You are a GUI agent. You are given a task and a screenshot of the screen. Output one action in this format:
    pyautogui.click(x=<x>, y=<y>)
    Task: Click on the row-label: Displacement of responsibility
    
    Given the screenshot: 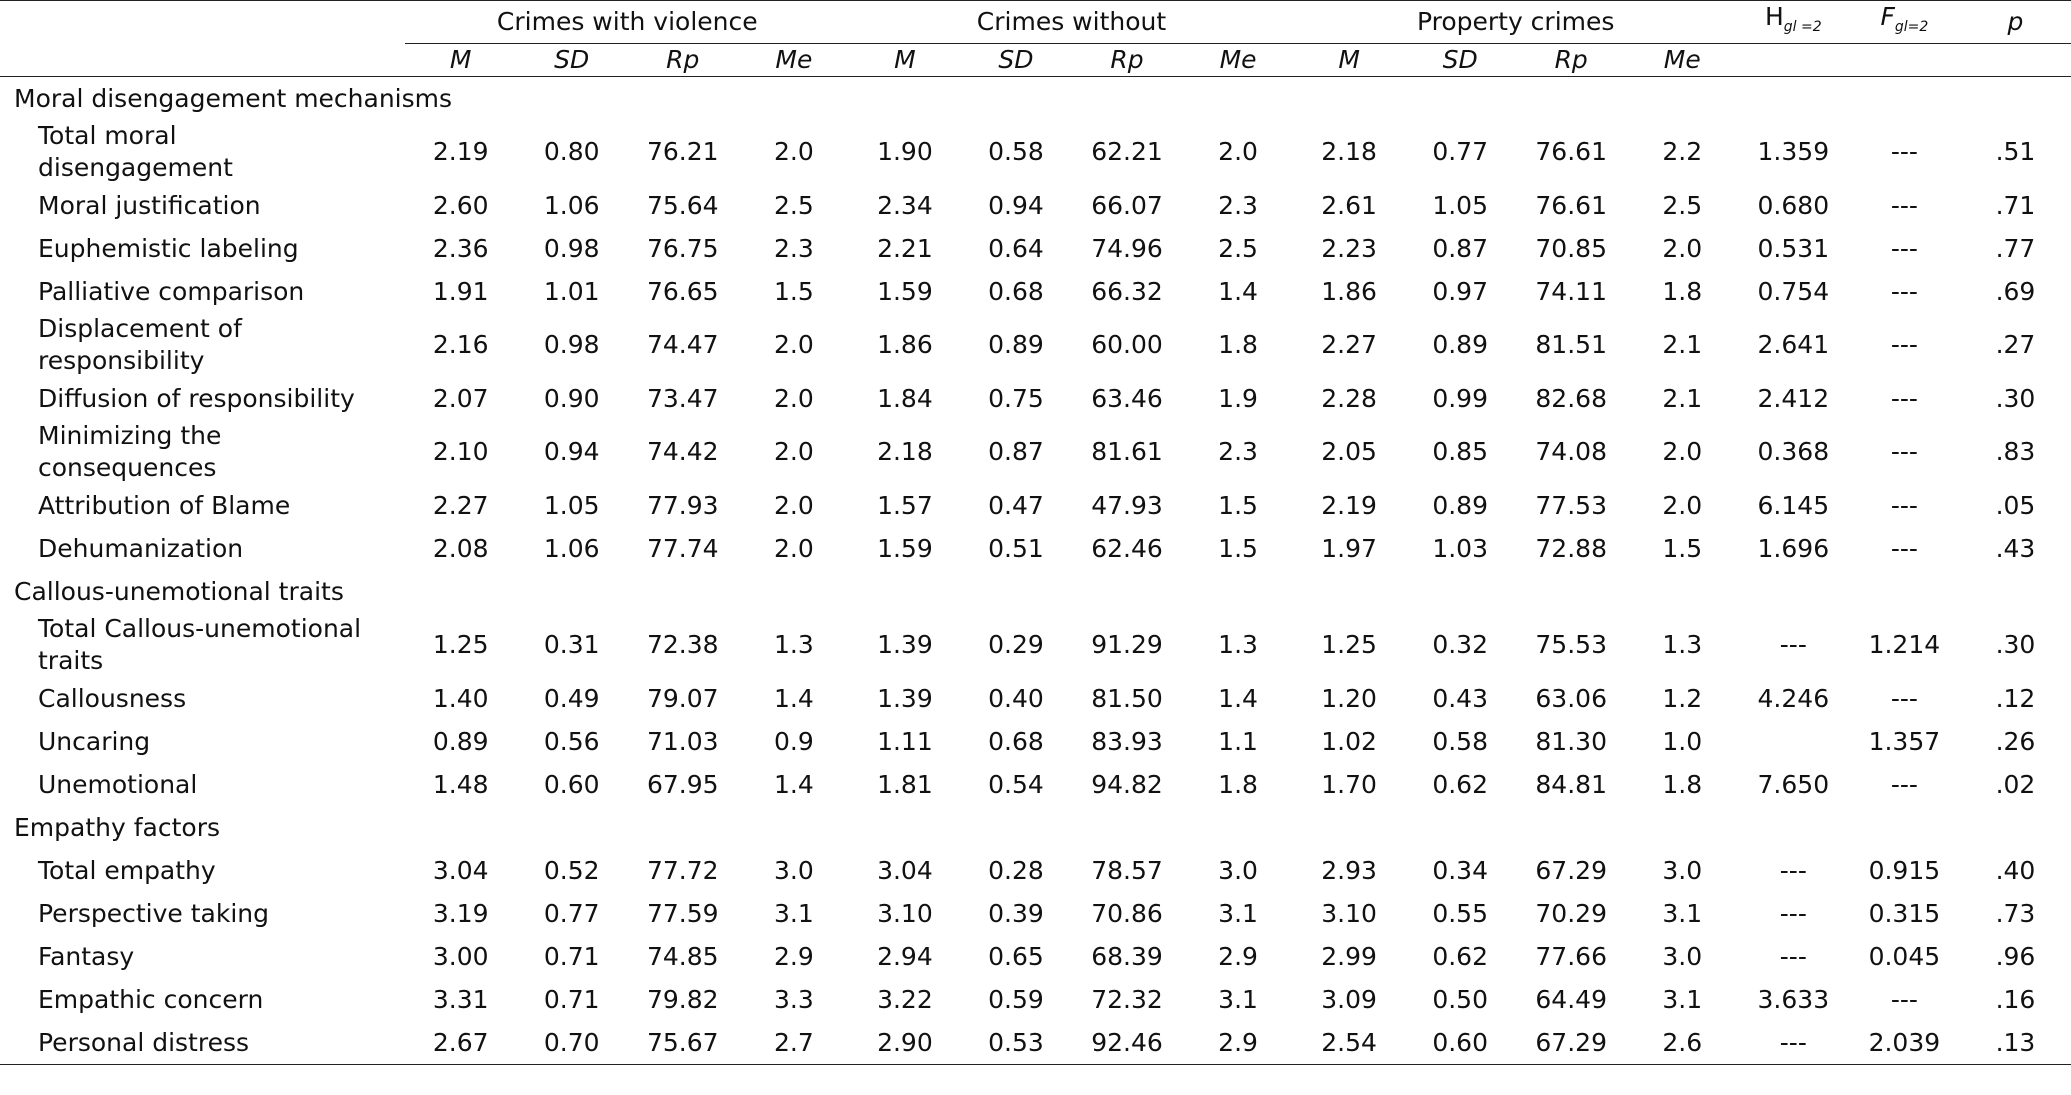 What is the action you would take?
    pyautogui.click(x=202, y=345)
    